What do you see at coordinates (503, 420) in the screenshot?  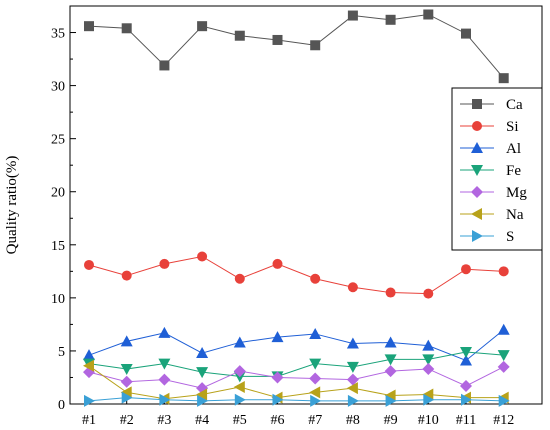 I see `x-tick-label: #12` at bounding box center [503, 420].